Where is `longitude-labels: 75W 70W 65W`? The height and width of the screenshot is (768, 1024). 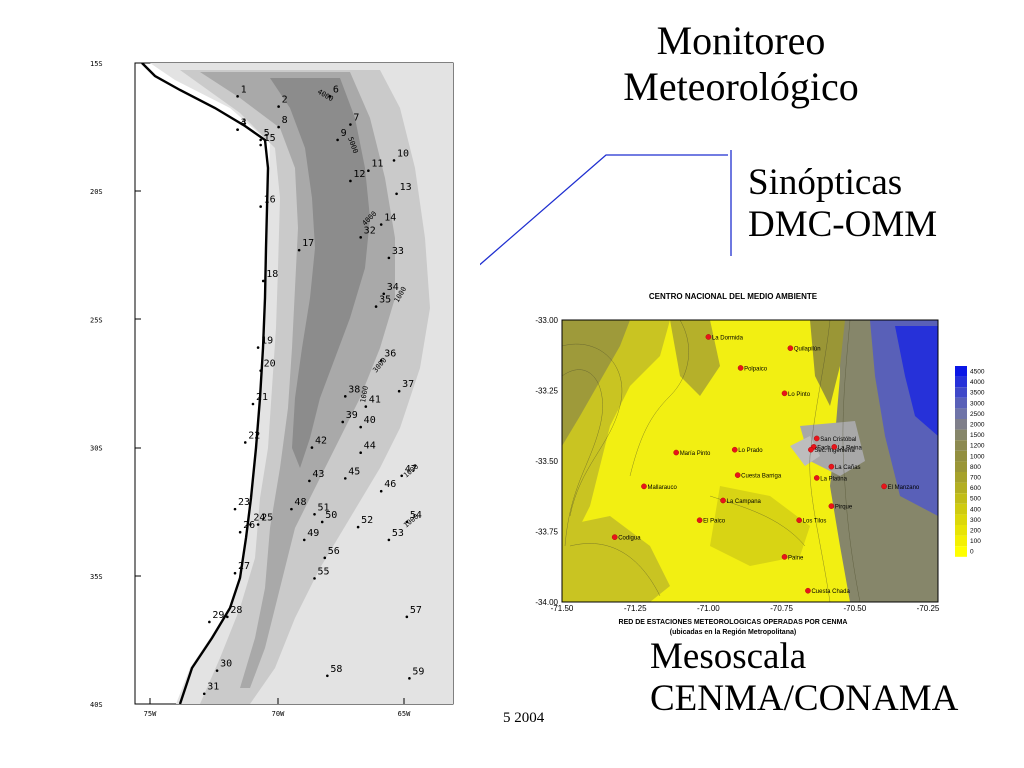
longitude-labels: 75W 70W 65W is located at coordinates (277, 714).